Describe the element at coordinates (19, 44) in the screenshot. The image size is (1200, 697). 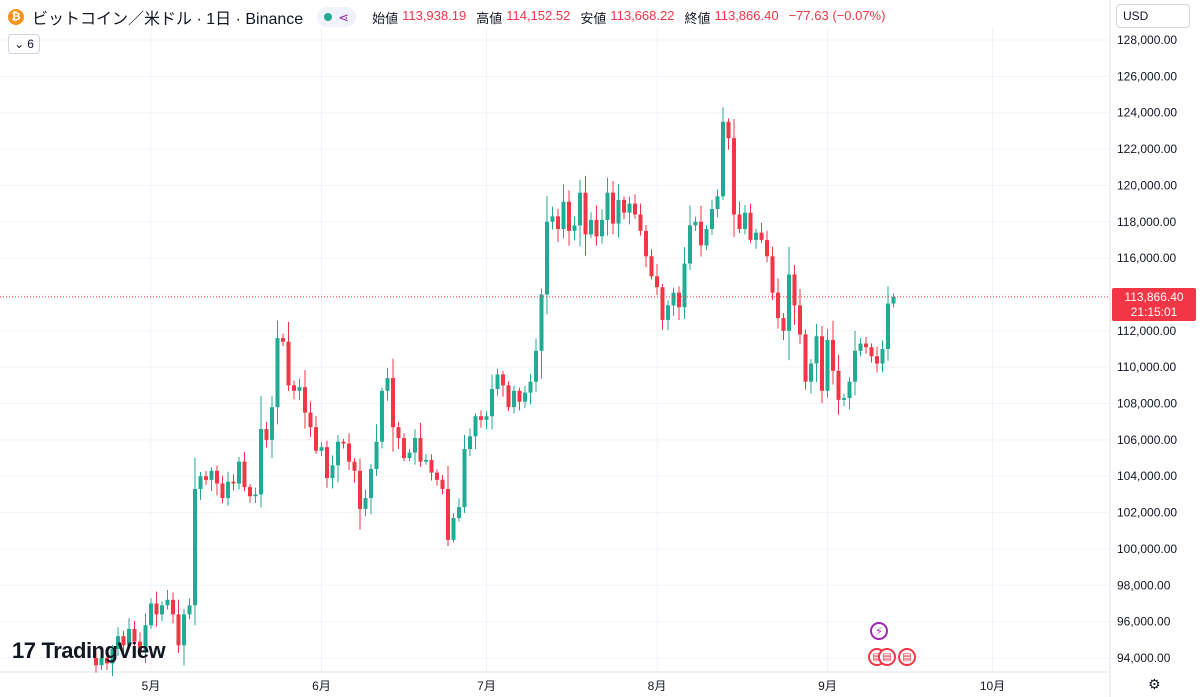
I see `chevron-down-icon: ⌄` at that location.